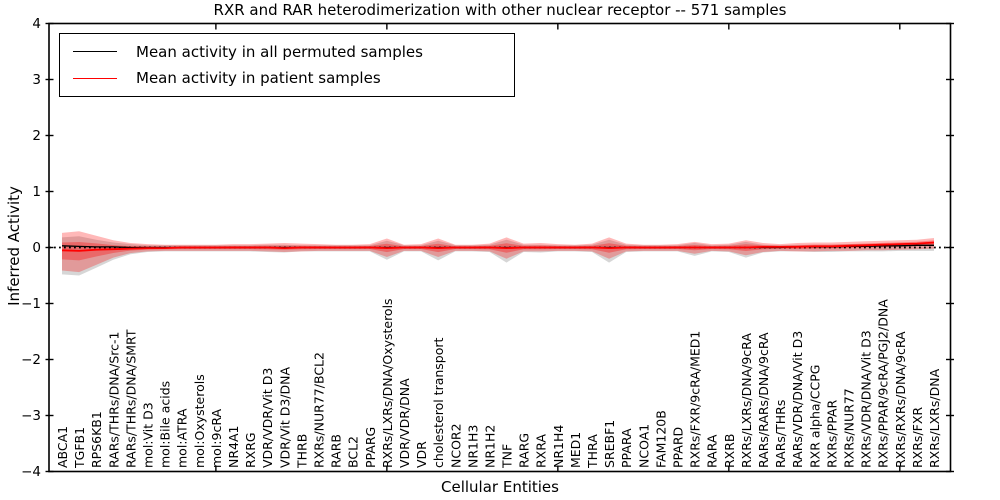  Describe the element at coordinates (609, 444) in the screenshot. I see `category-label: SREBF1` at that location.